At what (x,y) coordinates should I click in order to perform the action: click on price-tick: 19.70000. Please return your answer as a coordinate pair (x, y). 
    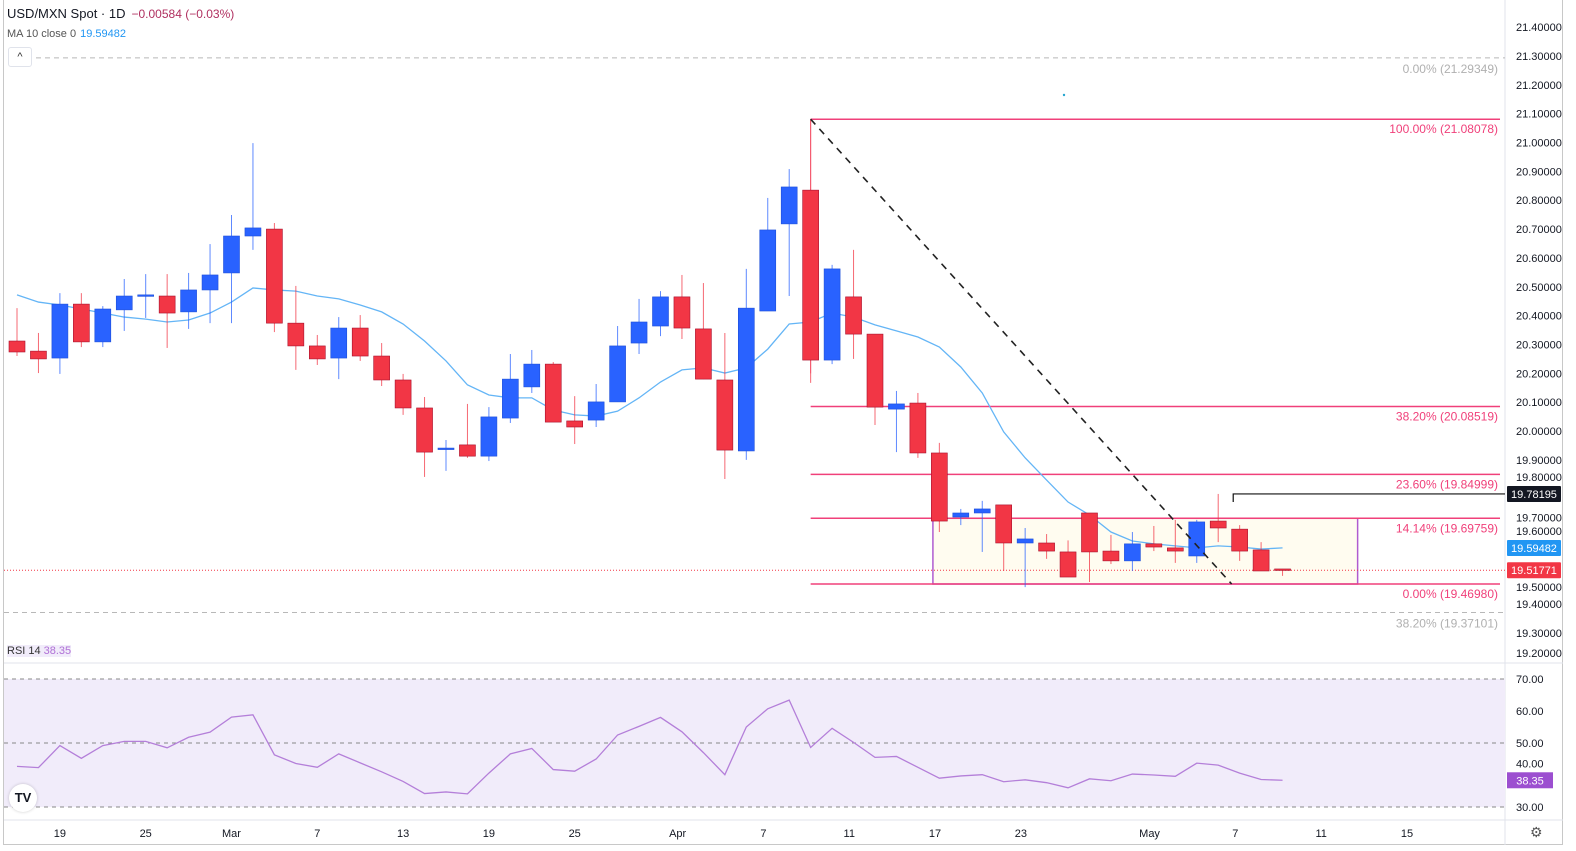
    Looking at the image, I should click on (1539, 519).